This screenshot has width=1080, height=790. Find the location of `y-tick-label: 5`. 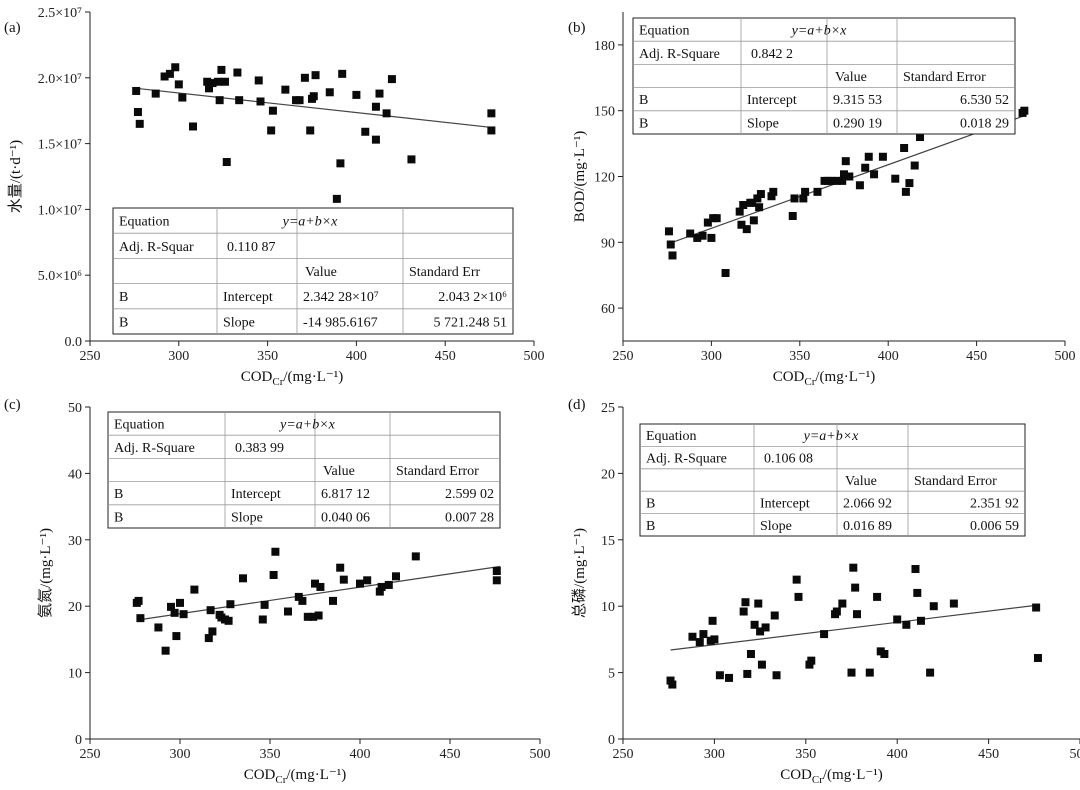

y-tick-label: 5 is located at coordinates (611, 674).